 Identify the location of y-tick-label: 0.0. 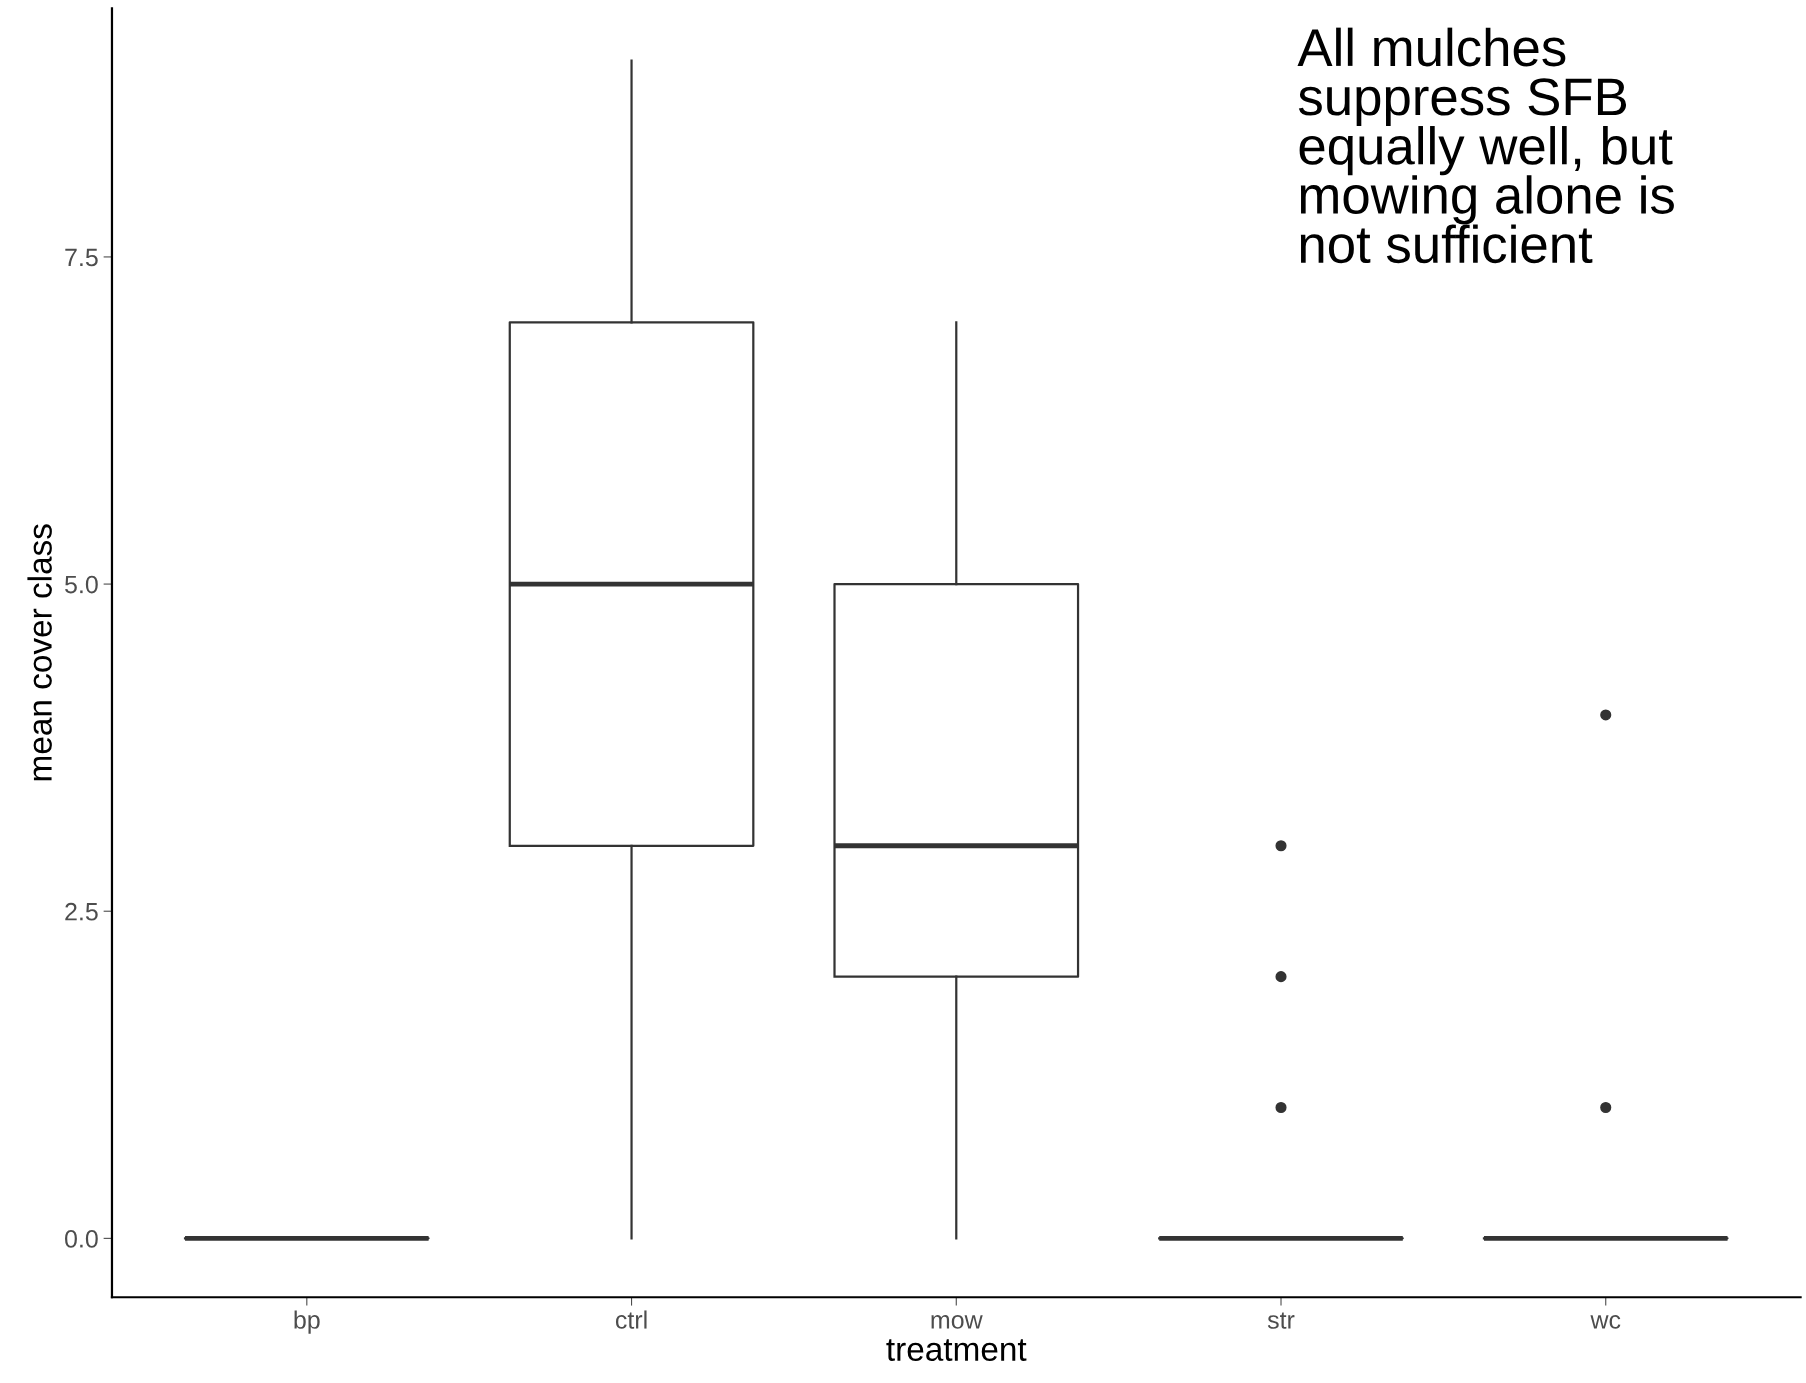
(81, 1238).